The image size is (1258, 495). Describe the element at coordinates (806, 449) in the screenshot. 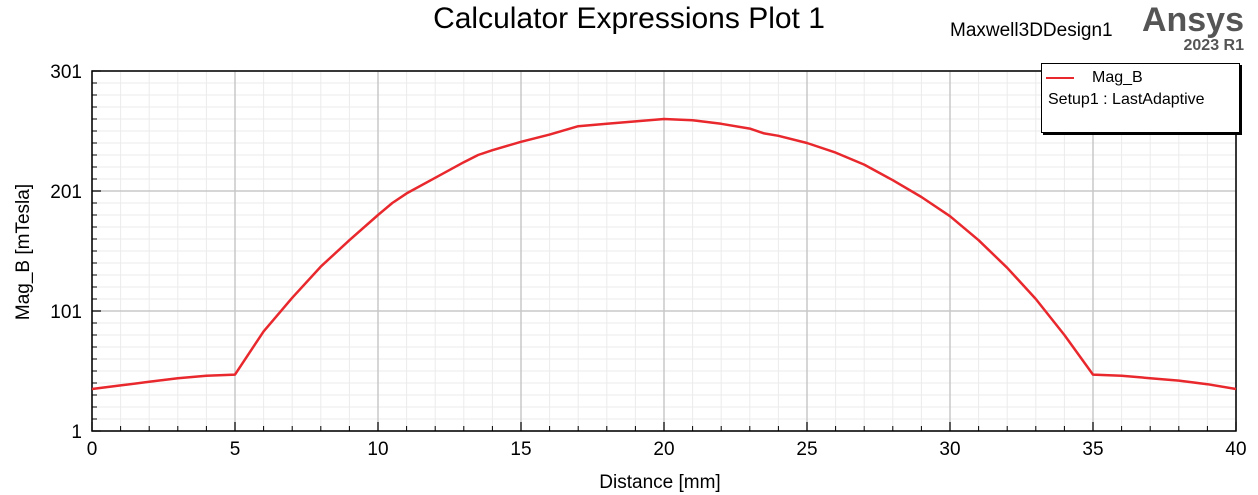

I see `x-tick-label: 25` at that location.